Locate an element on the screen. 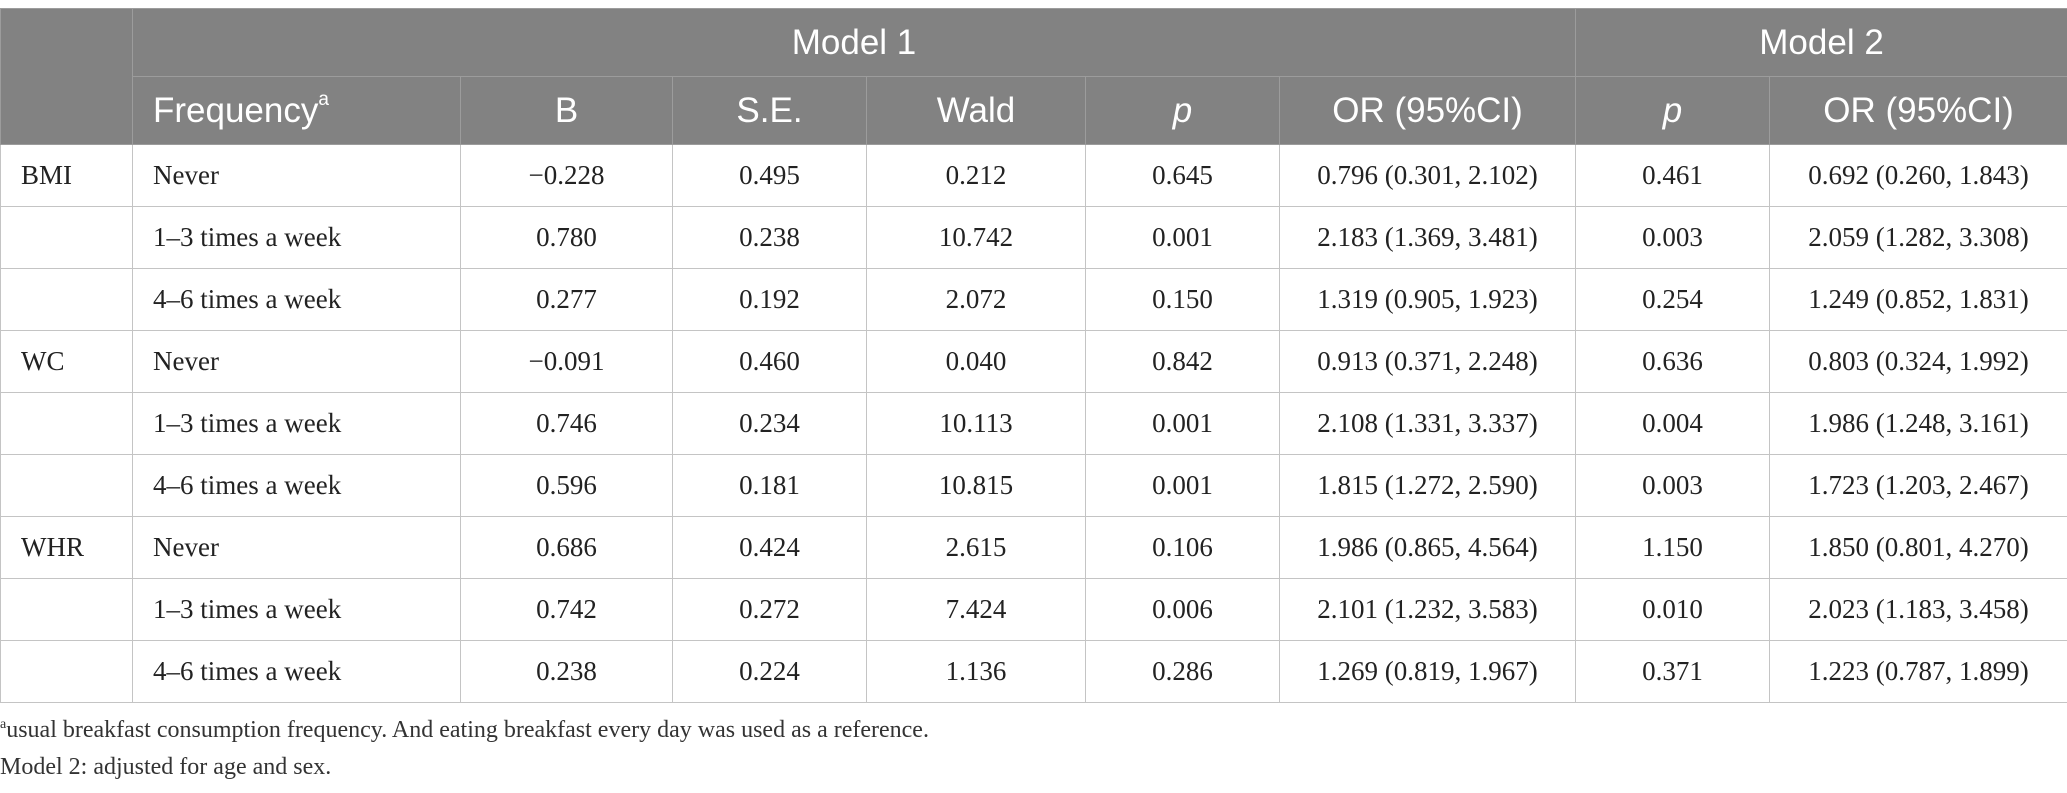  header-corner-cell is located at coordinates (66, 76).